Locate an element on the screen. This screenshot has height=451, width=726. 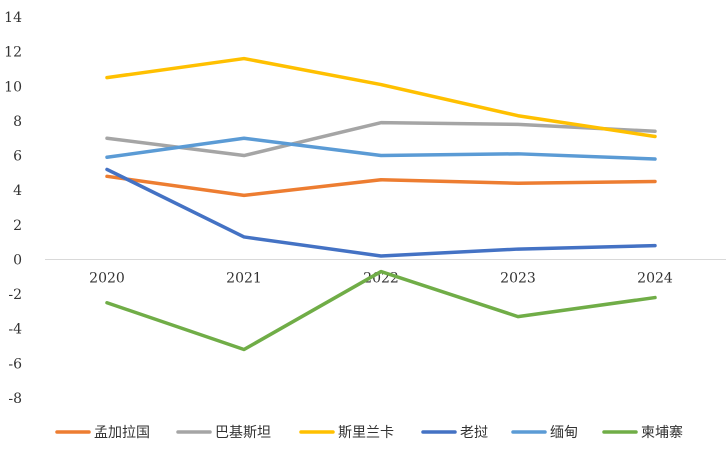
legend-item: 孟加拉国 is located at coordinates (102, 433).